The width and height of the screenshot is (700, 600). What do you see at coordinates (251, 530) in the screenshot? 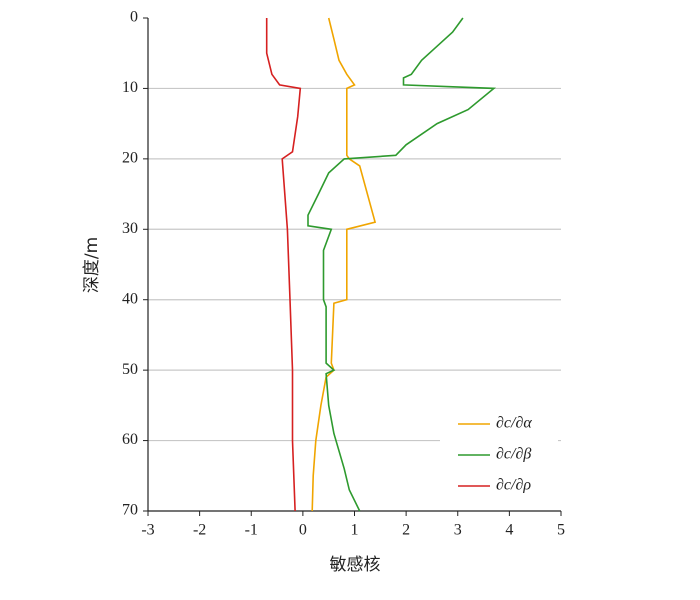
I see `x-tick-label: -1` at bounding box center [251, 530].